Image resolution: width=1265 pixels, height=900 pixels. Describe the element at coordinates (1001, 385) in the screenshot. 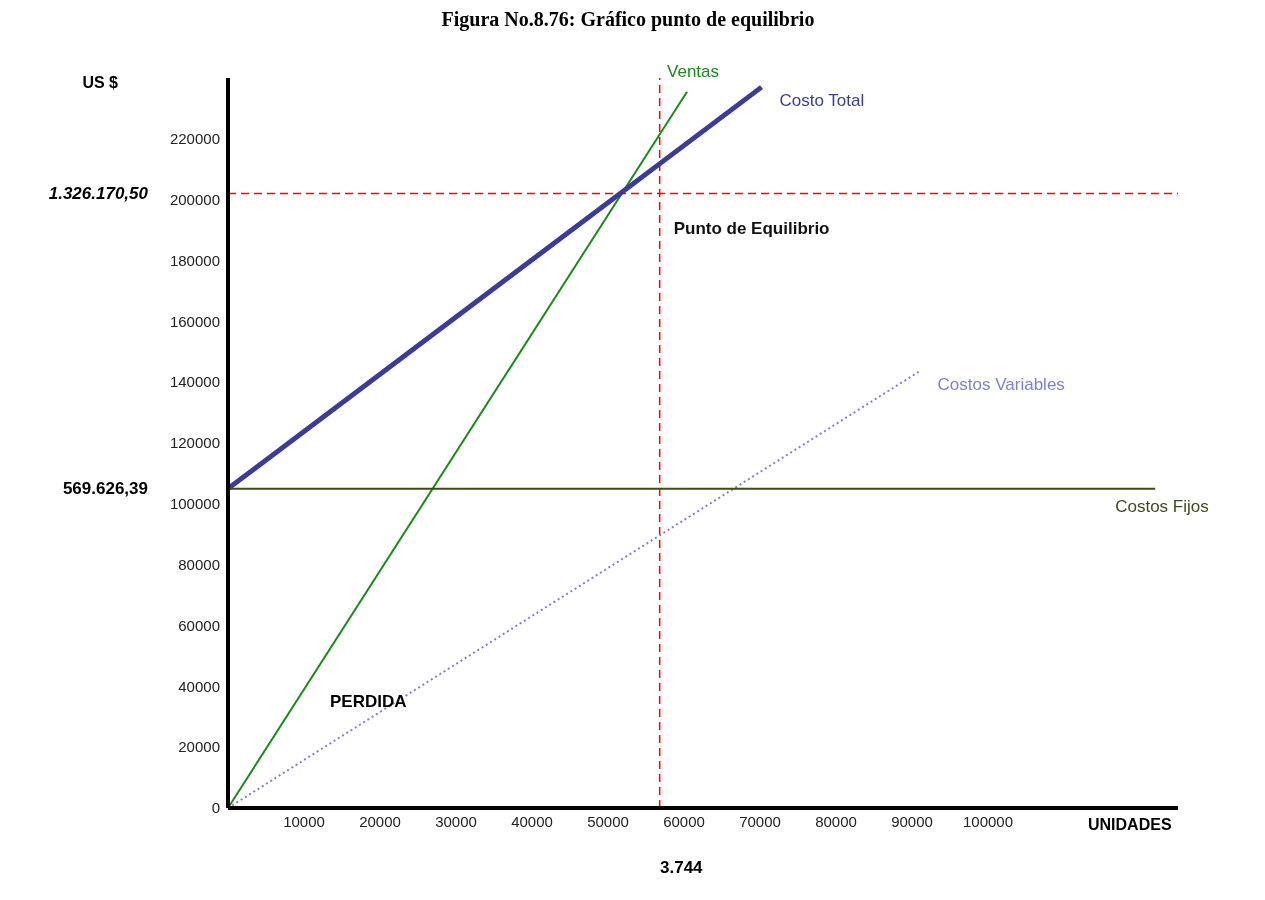

I see `series-label: Costos Variables` at that location.